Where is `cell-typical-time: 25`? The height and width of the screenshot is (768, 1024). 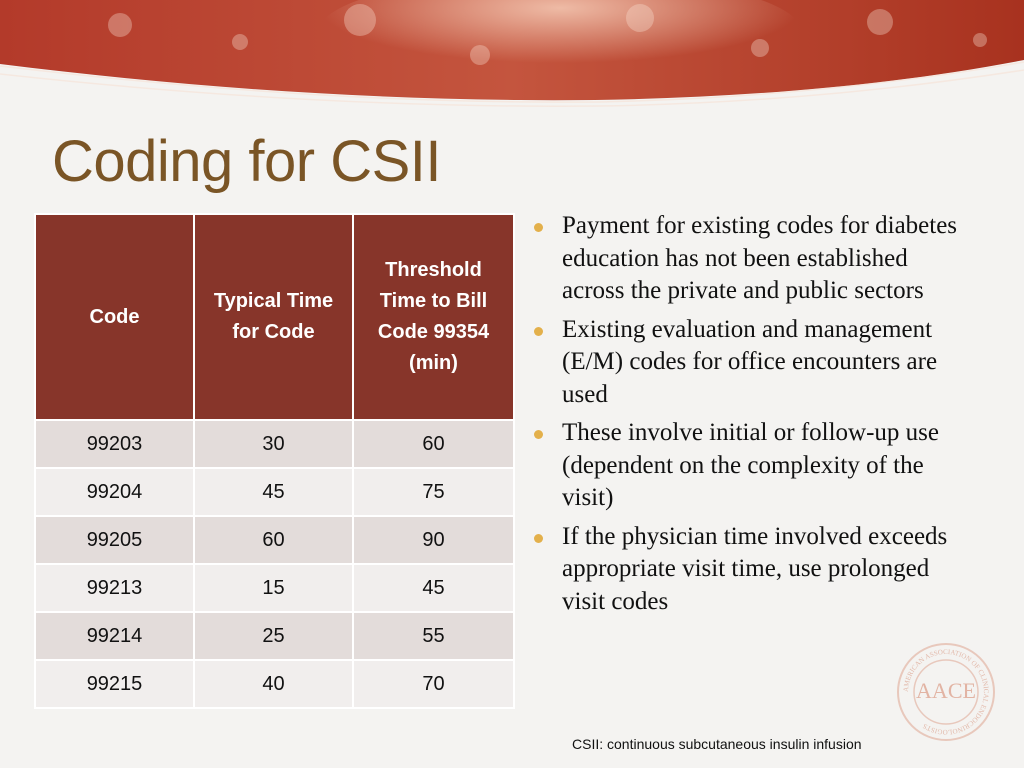
cell-typical-time: 25 is located at coordinates (273, 636).